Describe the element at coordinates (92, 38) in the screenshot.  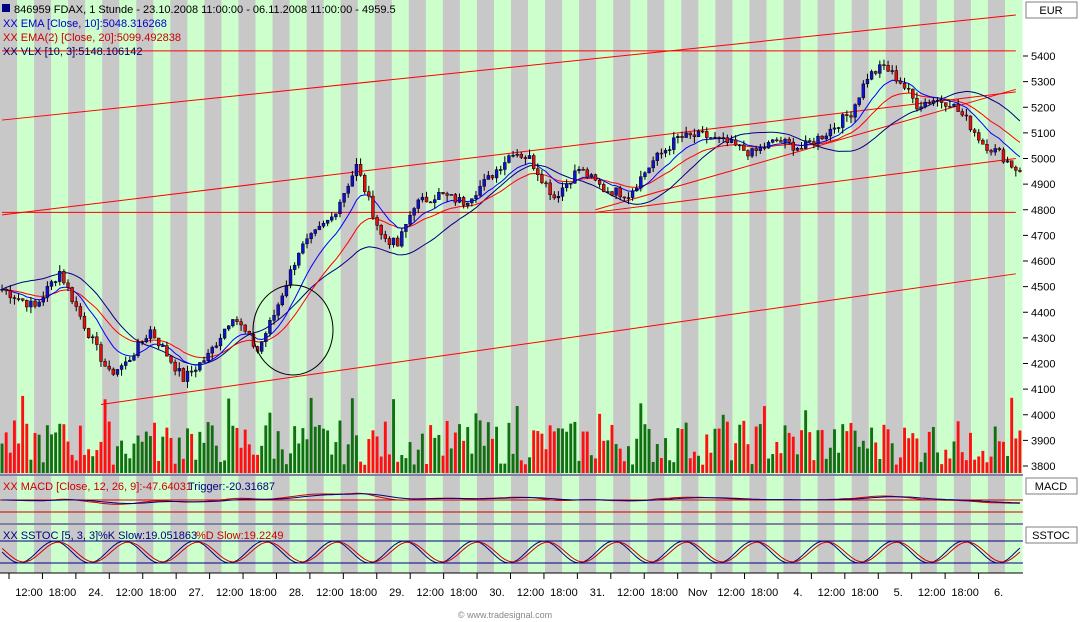
I see `ema20-legend: XX EMA(2) [Close, 20]:5099.492838` at that location.